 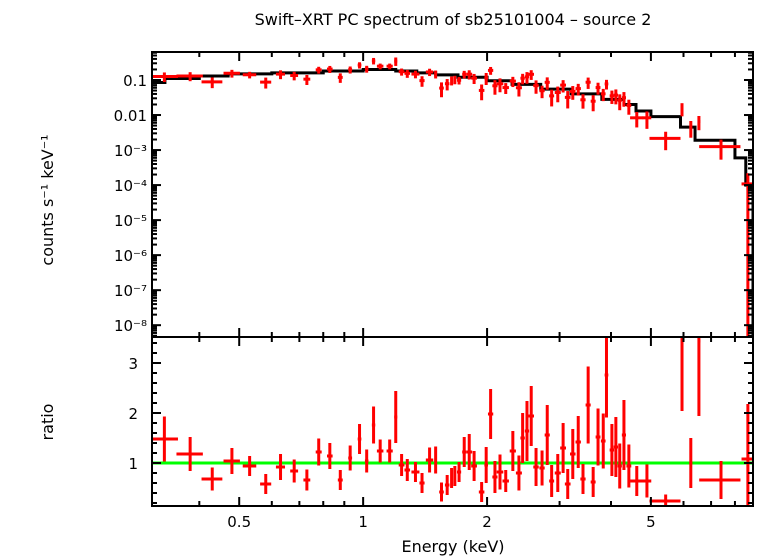 What do you see at coordinates (130, 151) in the screenshot?
I see `y-tick-label: 10⁻³` at bounding box center [130, 151].